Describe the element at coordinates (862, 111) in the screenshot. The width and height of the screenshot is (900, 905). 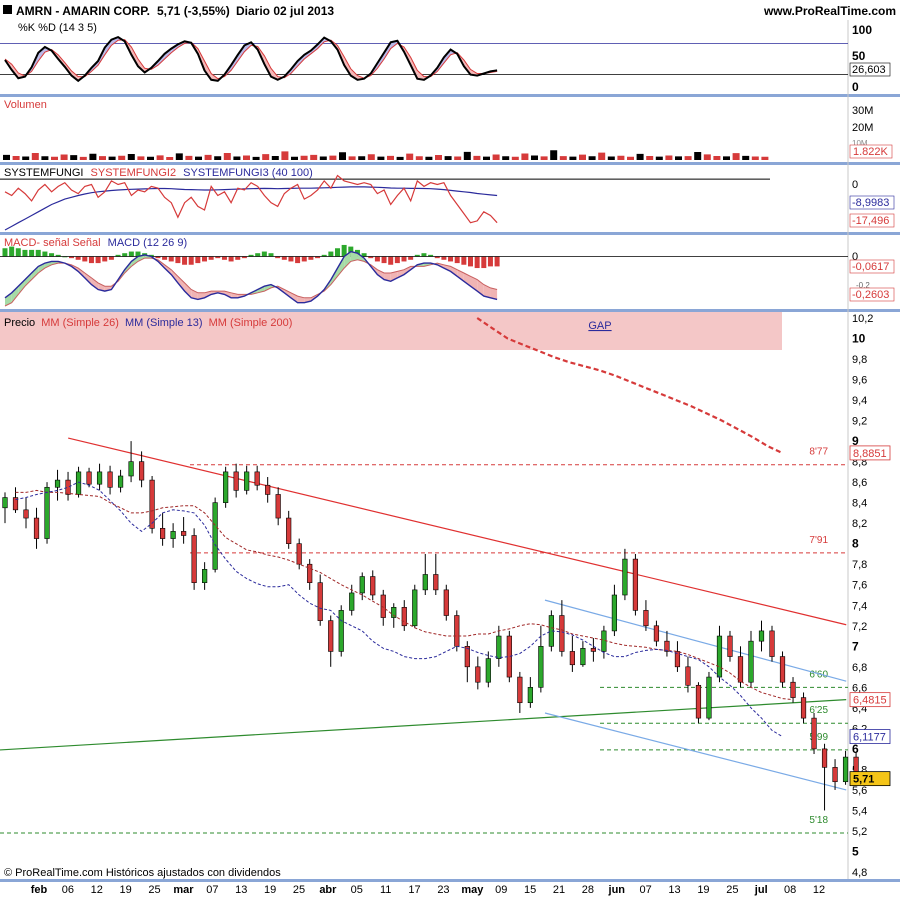
I see `volume-axis-30m: 30M` at that location.